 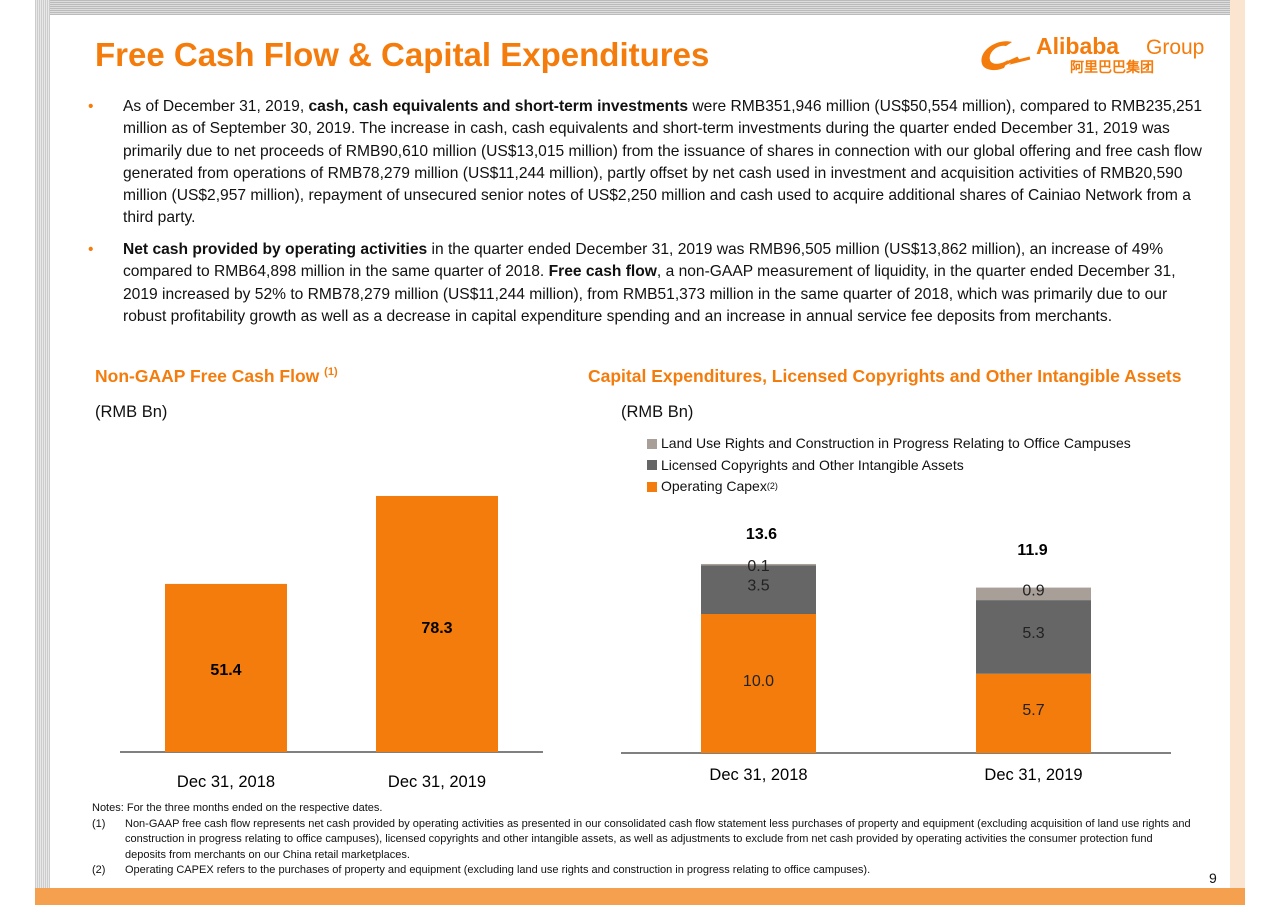 I want to click on right-border, so click(x=1237, y=452).